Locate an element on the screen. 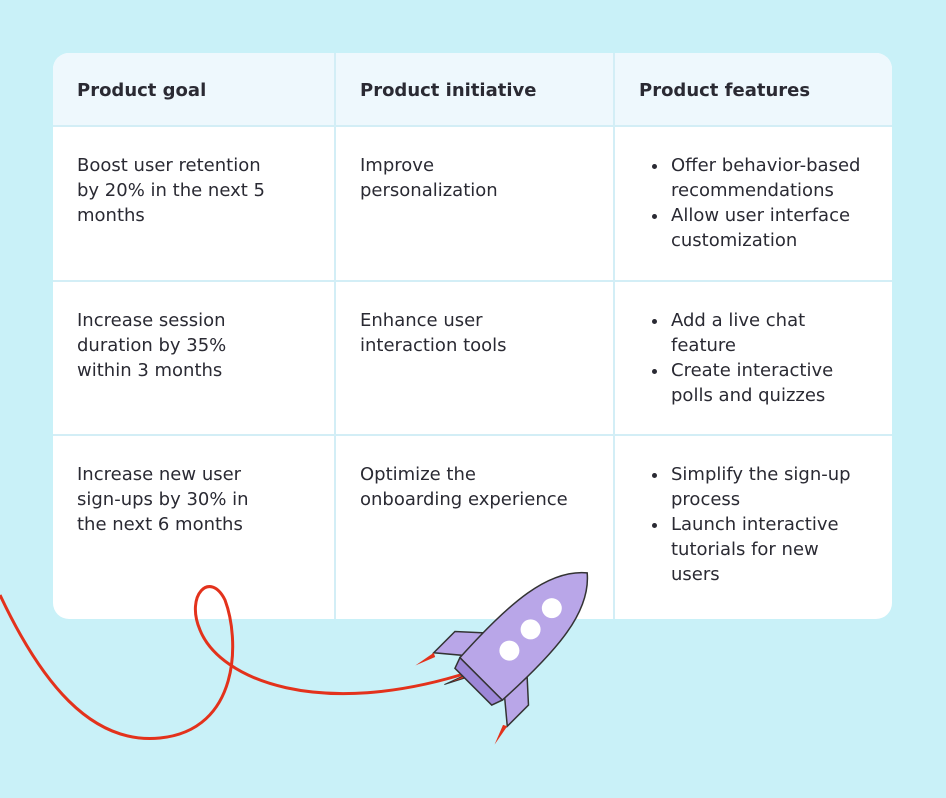 This screenshot has width=946, height=798. initiative-cell: Optimize the onboarding experience is located at coordinates (474, 526).